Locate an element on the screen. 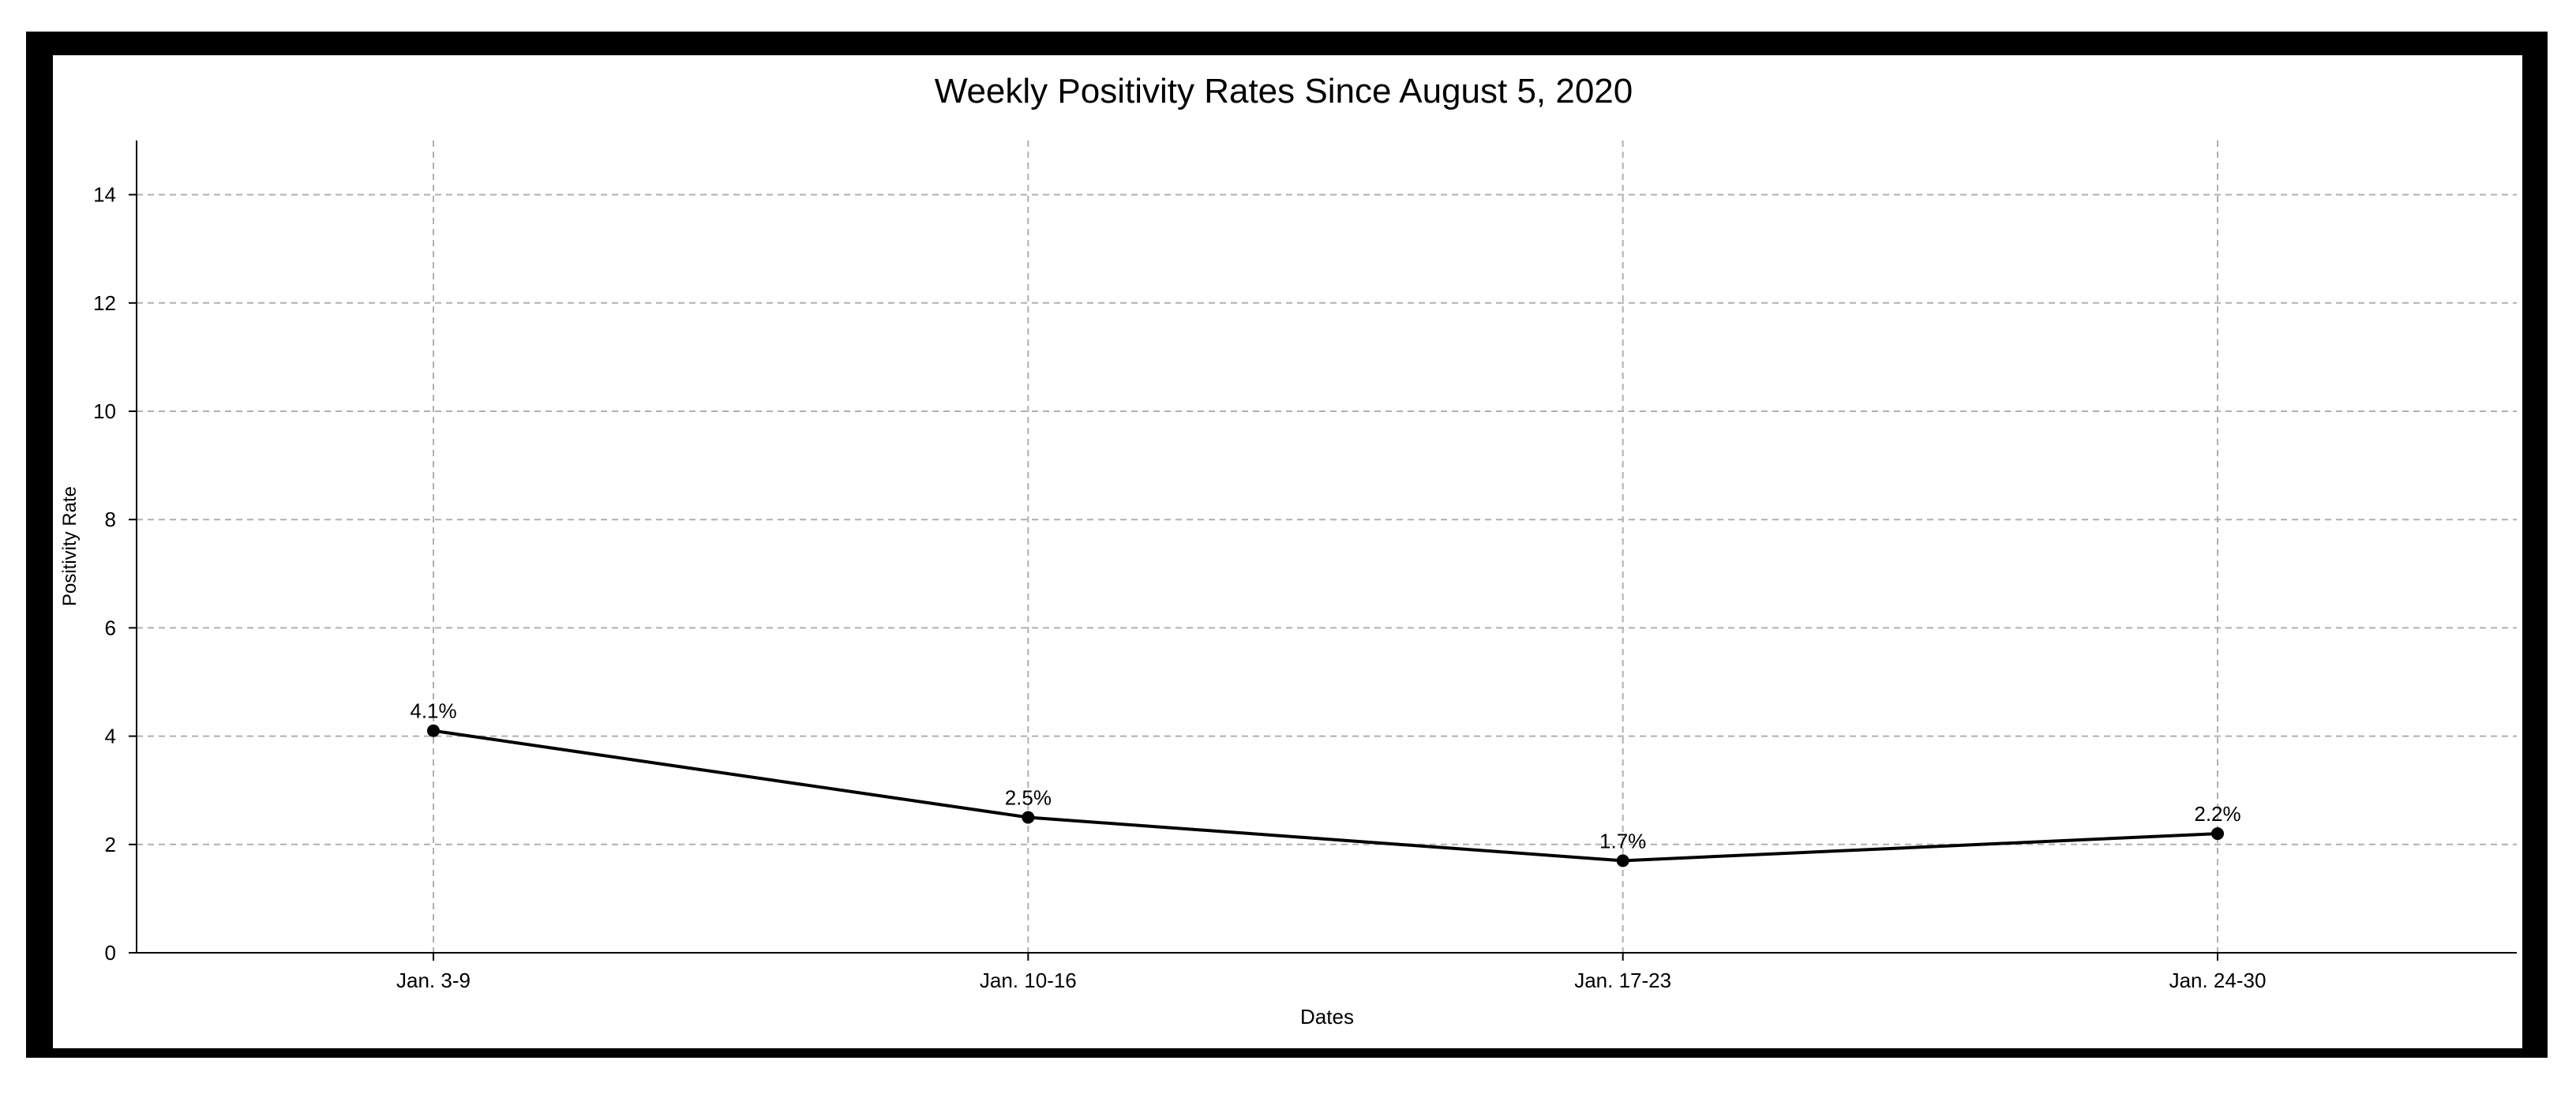 The width and height of the screenshot is (2576, 1098). data-label: 4.1% is located at coordinates (433, 711).